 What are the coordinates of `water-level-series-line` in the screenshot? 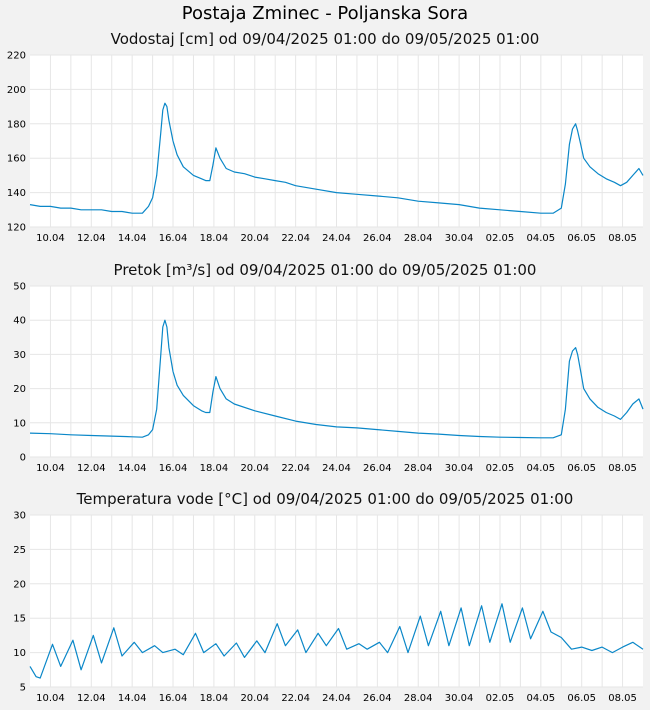 It's located at (336, 158).